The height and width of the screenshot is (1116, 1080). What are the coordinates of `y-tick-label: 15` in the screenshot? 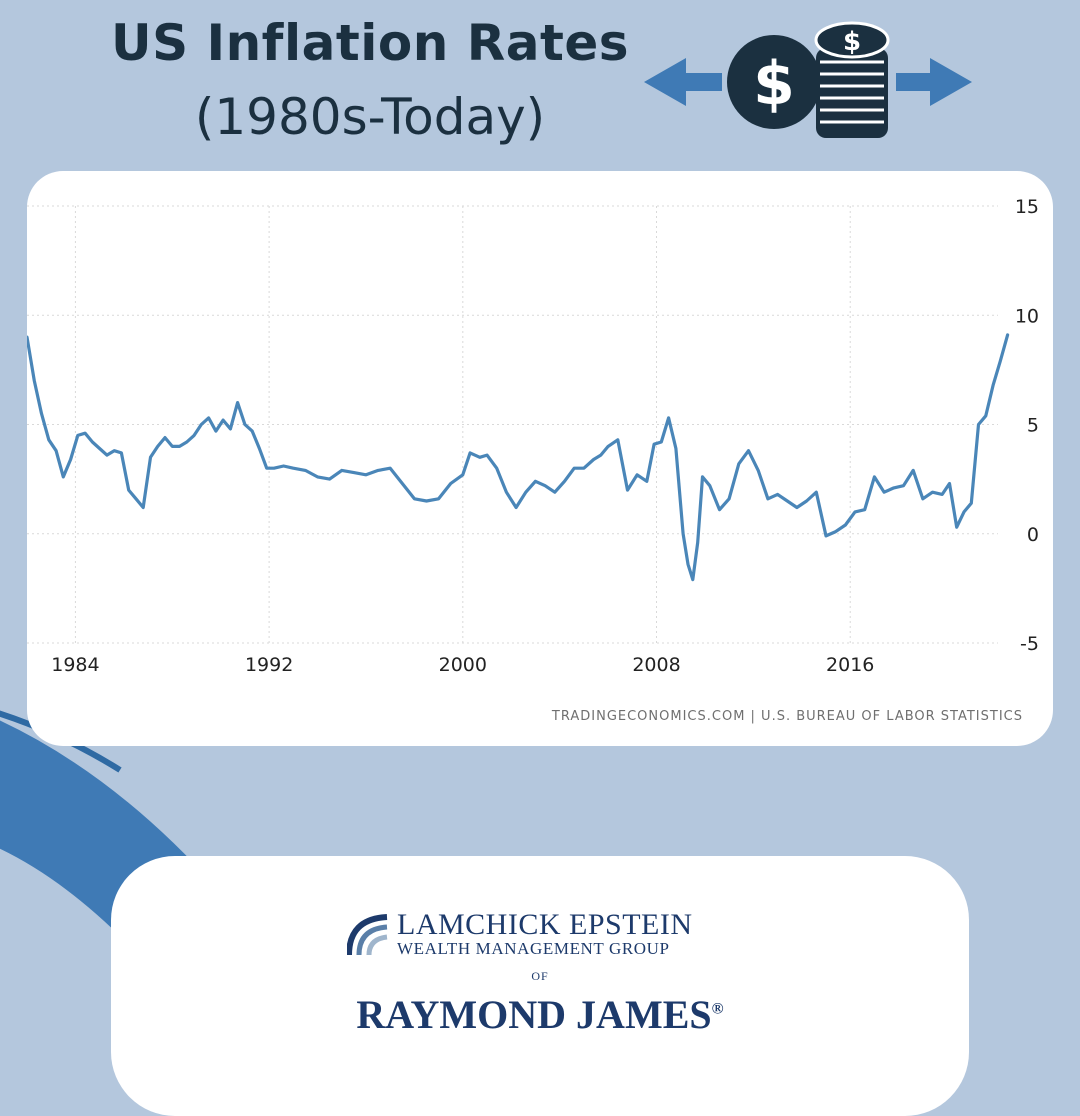 It's located at (1027, 207).